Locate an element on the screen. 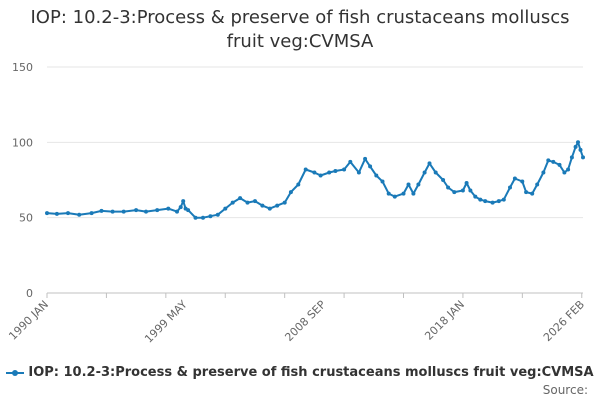 The height and width of the screenshot is (400, 600). y-tick-label: 50 is located at coordinates (26, 218).